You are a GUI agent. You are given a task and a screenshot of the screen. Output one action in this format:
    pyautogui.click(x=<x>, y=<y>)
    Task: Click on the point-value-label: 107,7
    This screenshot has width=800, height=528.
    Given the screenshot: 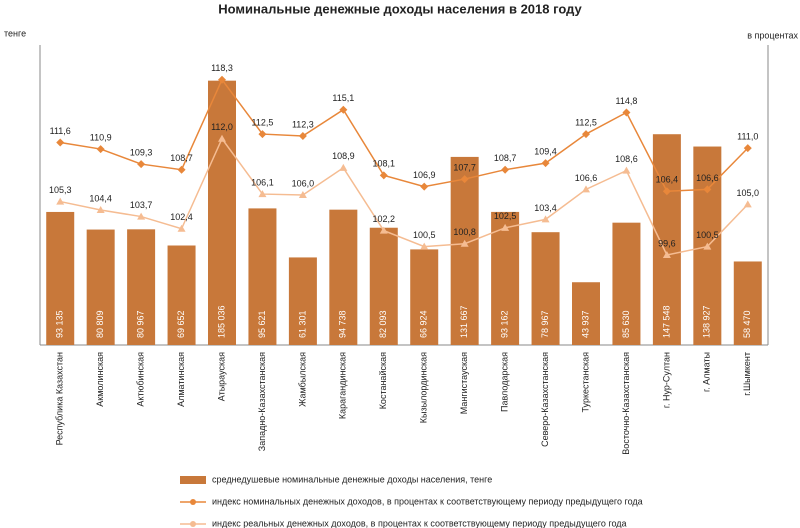 What is the action you would take?
    pyautogui.click(x=464, y=167)
    